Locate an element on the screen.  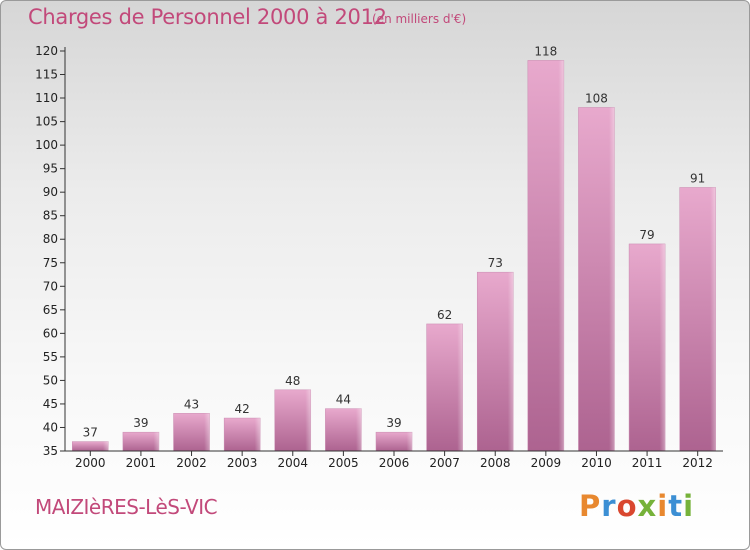
bar-value-label: 48 is located at coordinates (292, 381).